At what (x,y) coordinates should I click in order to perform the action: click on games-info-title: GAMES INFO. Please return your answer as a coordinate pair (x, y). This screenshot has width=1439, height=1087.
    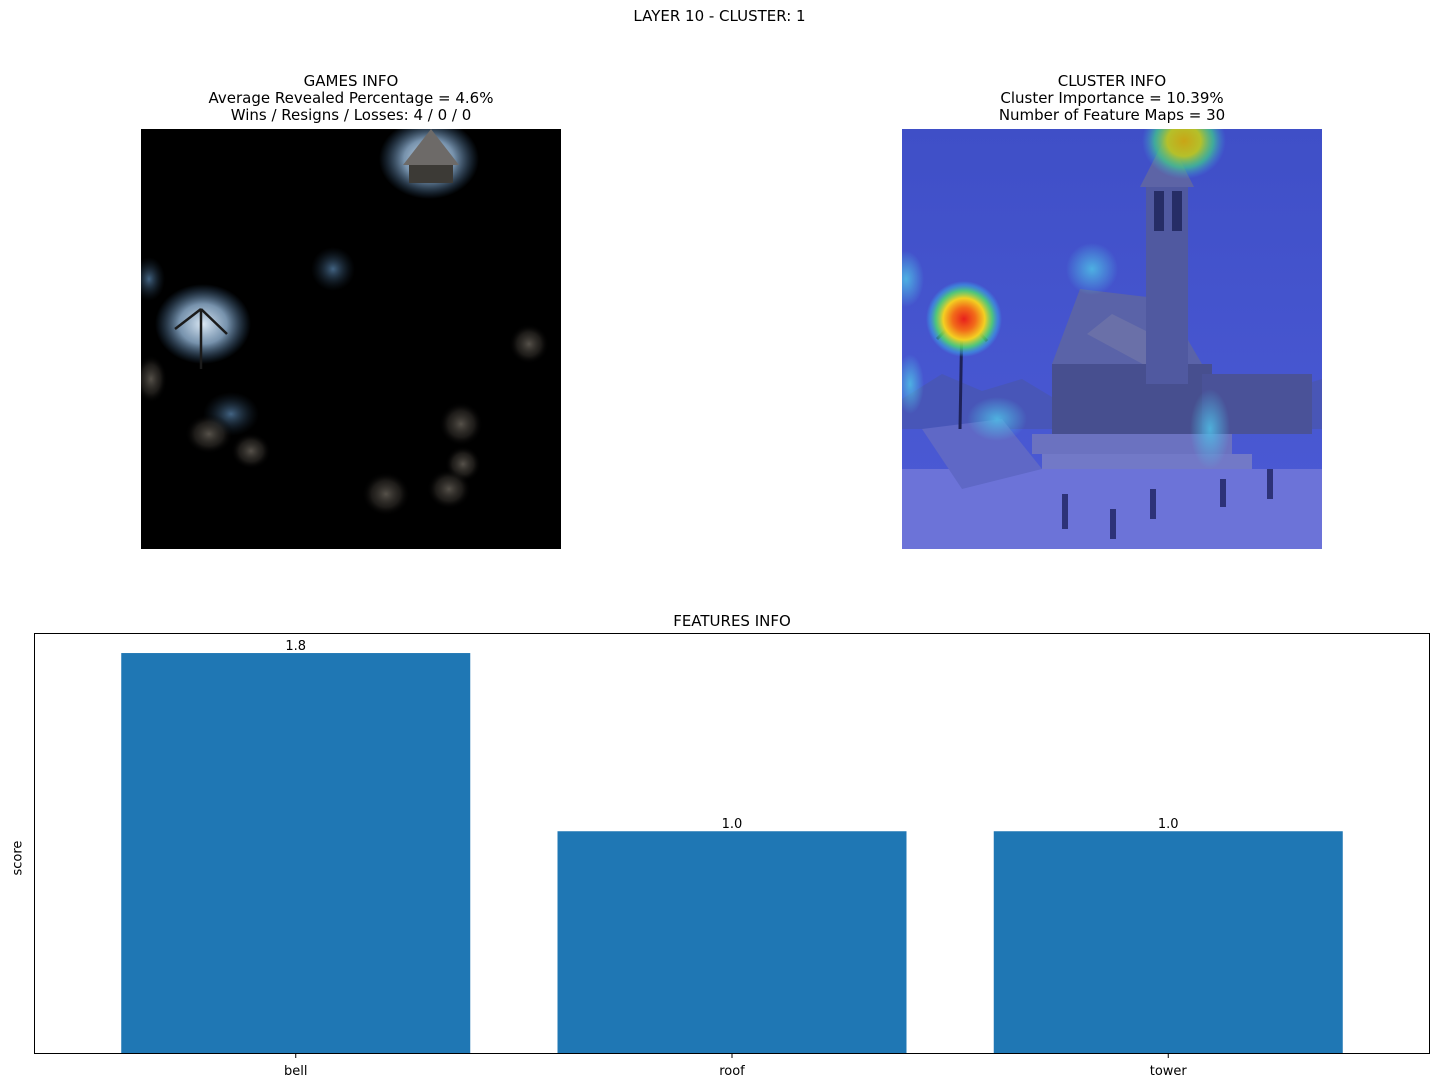
    Looking at the image, I should click on (351, 81).